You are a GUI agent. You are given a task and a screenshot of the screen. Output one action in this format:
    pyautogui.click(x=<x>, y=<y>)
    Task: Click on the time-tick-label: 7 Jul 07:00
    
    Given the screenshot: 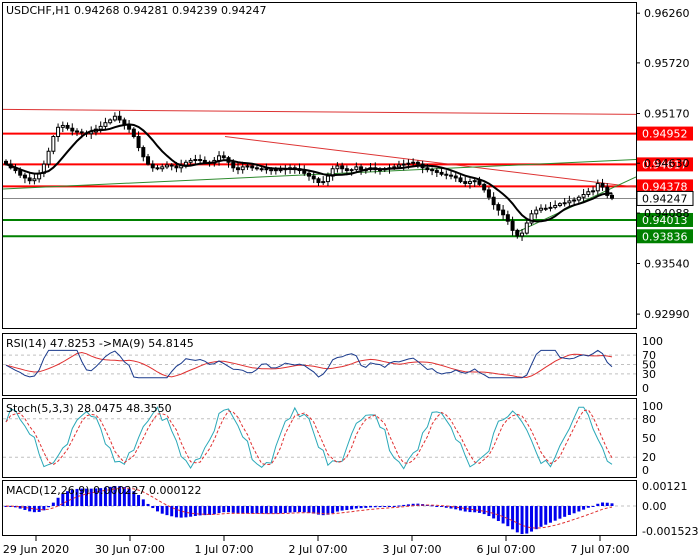 What is the action you would take?
    pyautogui.click(x=600, y=549)
    